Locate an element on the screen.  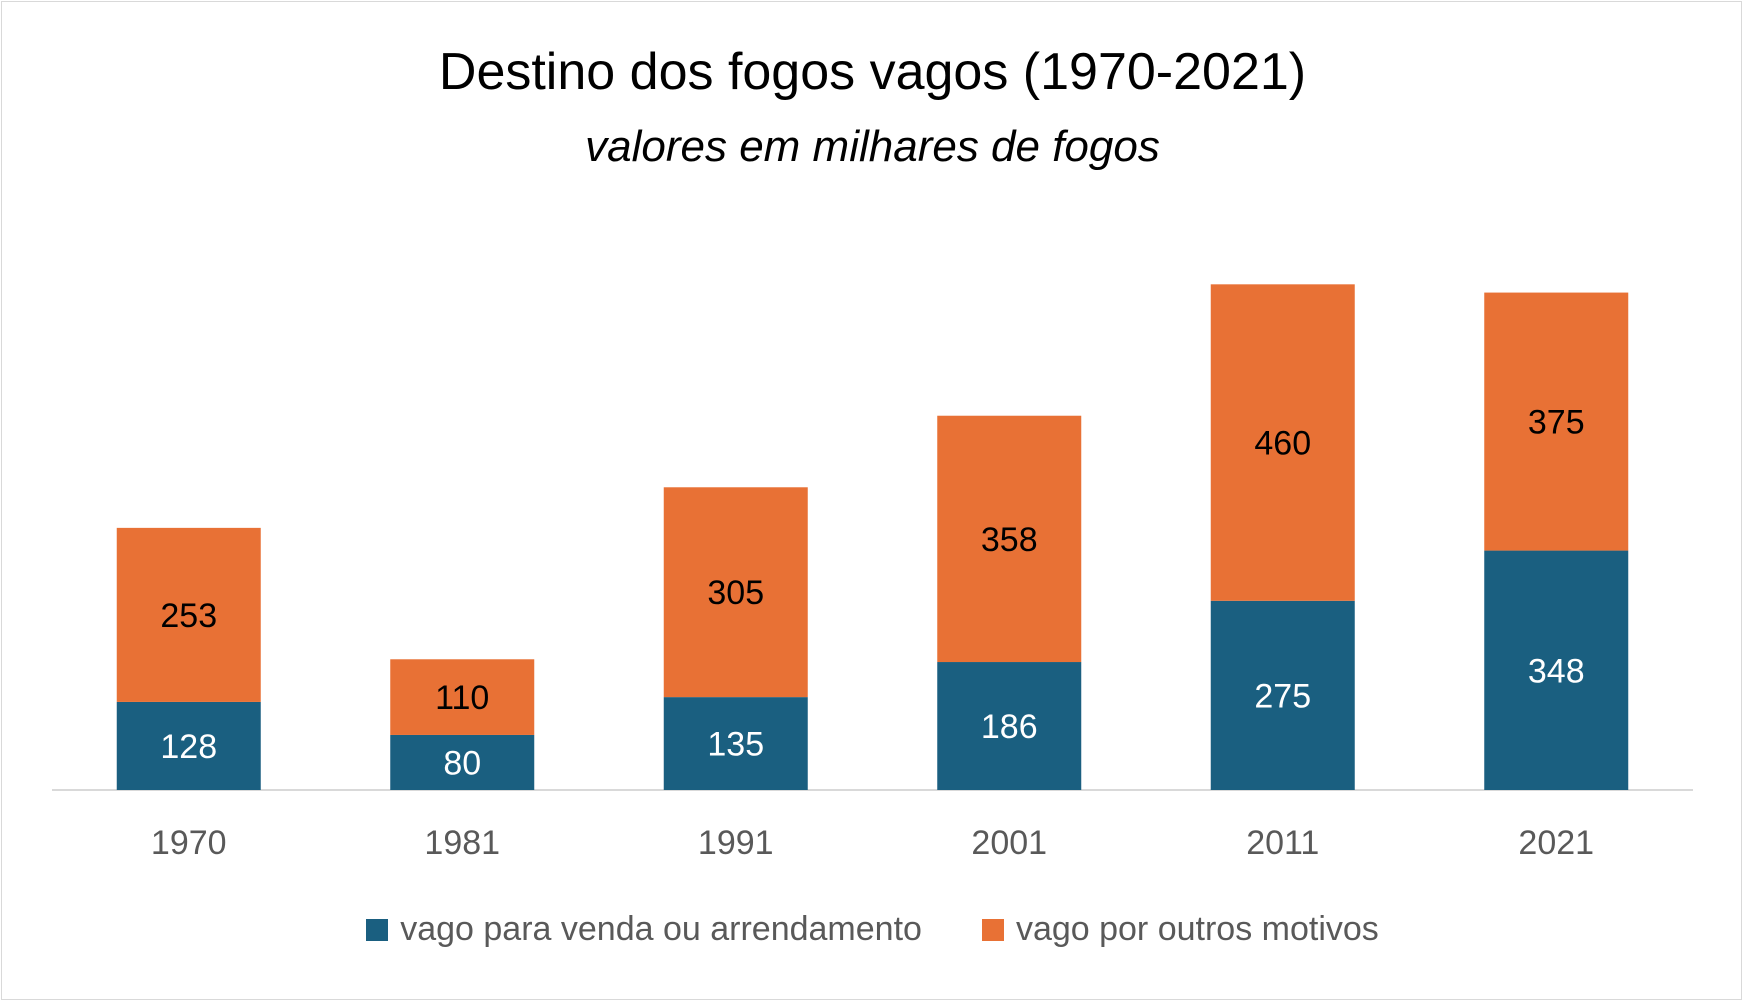
legend-swatch-venda is located at coordinates (377, 929).